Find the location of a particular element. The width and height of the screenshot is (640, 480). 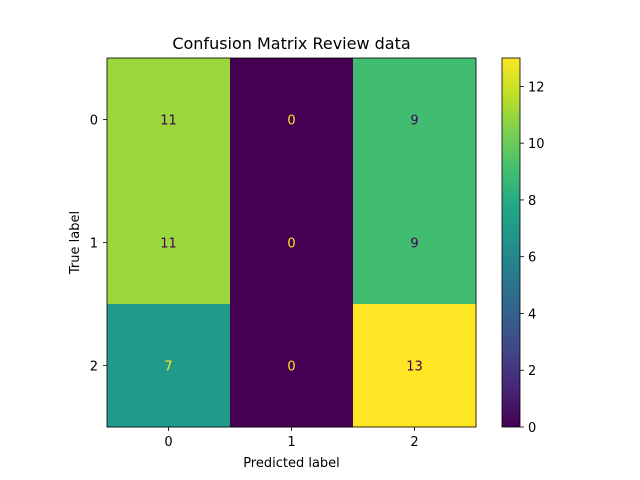

x-tick-label: 1 is located at coordinates (291, 442).